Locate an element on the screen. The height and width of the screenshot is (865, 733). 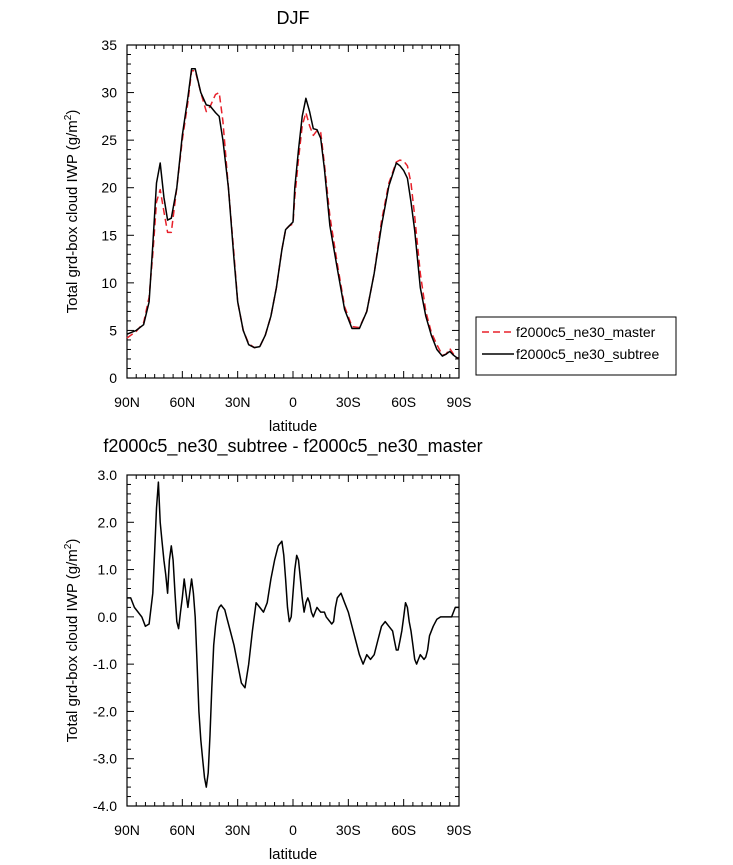
chart-title: DJF is located at coordinates (293, 18).